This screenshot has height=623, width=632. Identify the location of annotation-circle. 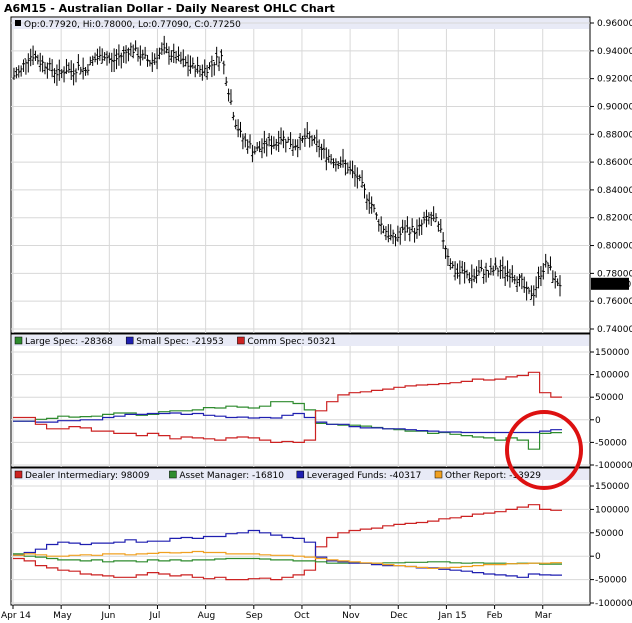
(544, 450).